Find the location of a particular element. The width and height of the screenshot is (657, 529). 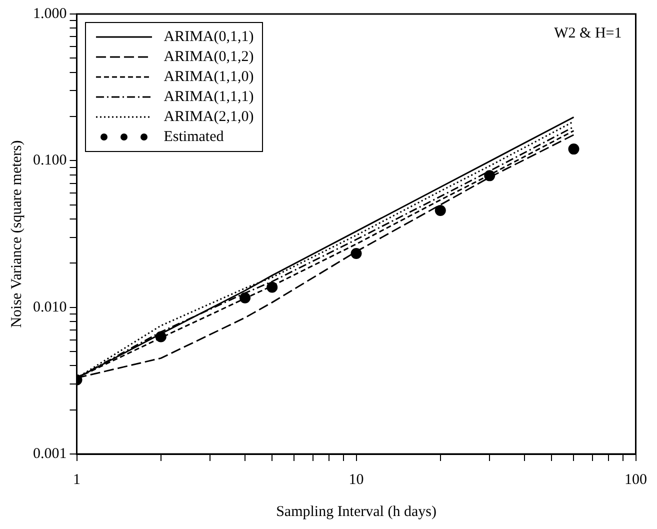

y-axis-title: Noise Variance (square meters) is located at coordinates (16, 234).